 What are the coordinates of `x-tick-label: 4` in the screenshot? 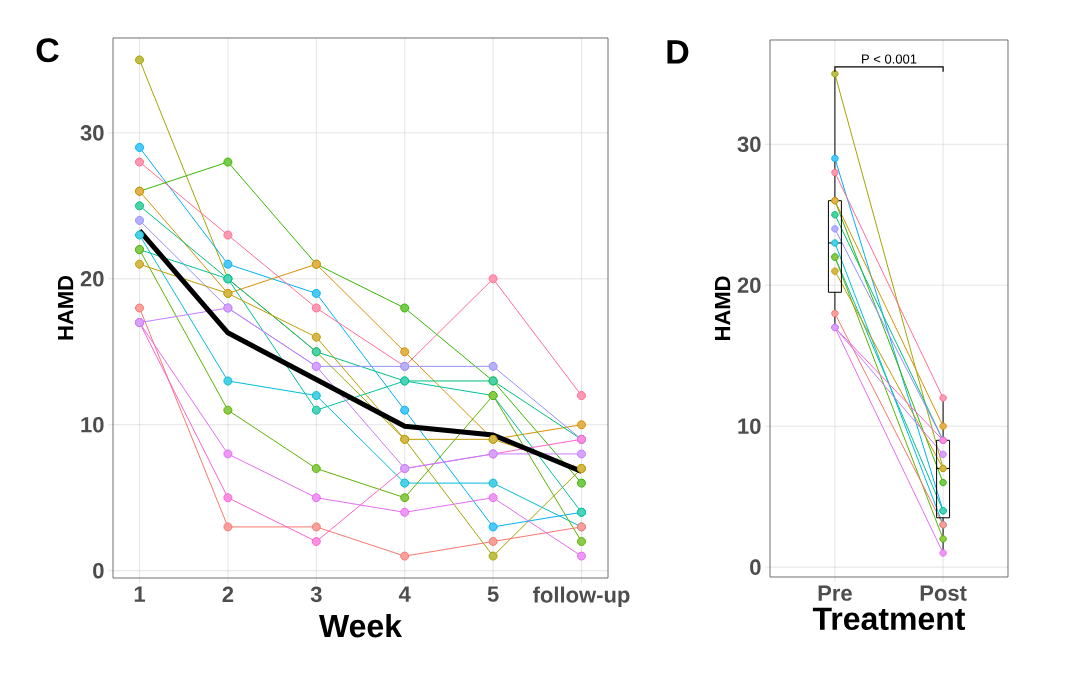 It's located at (404, 594).